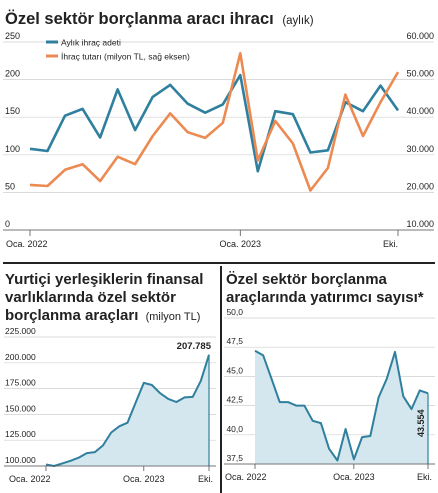  I want to click on y-tick-label: 50,0, so click(234, 312).